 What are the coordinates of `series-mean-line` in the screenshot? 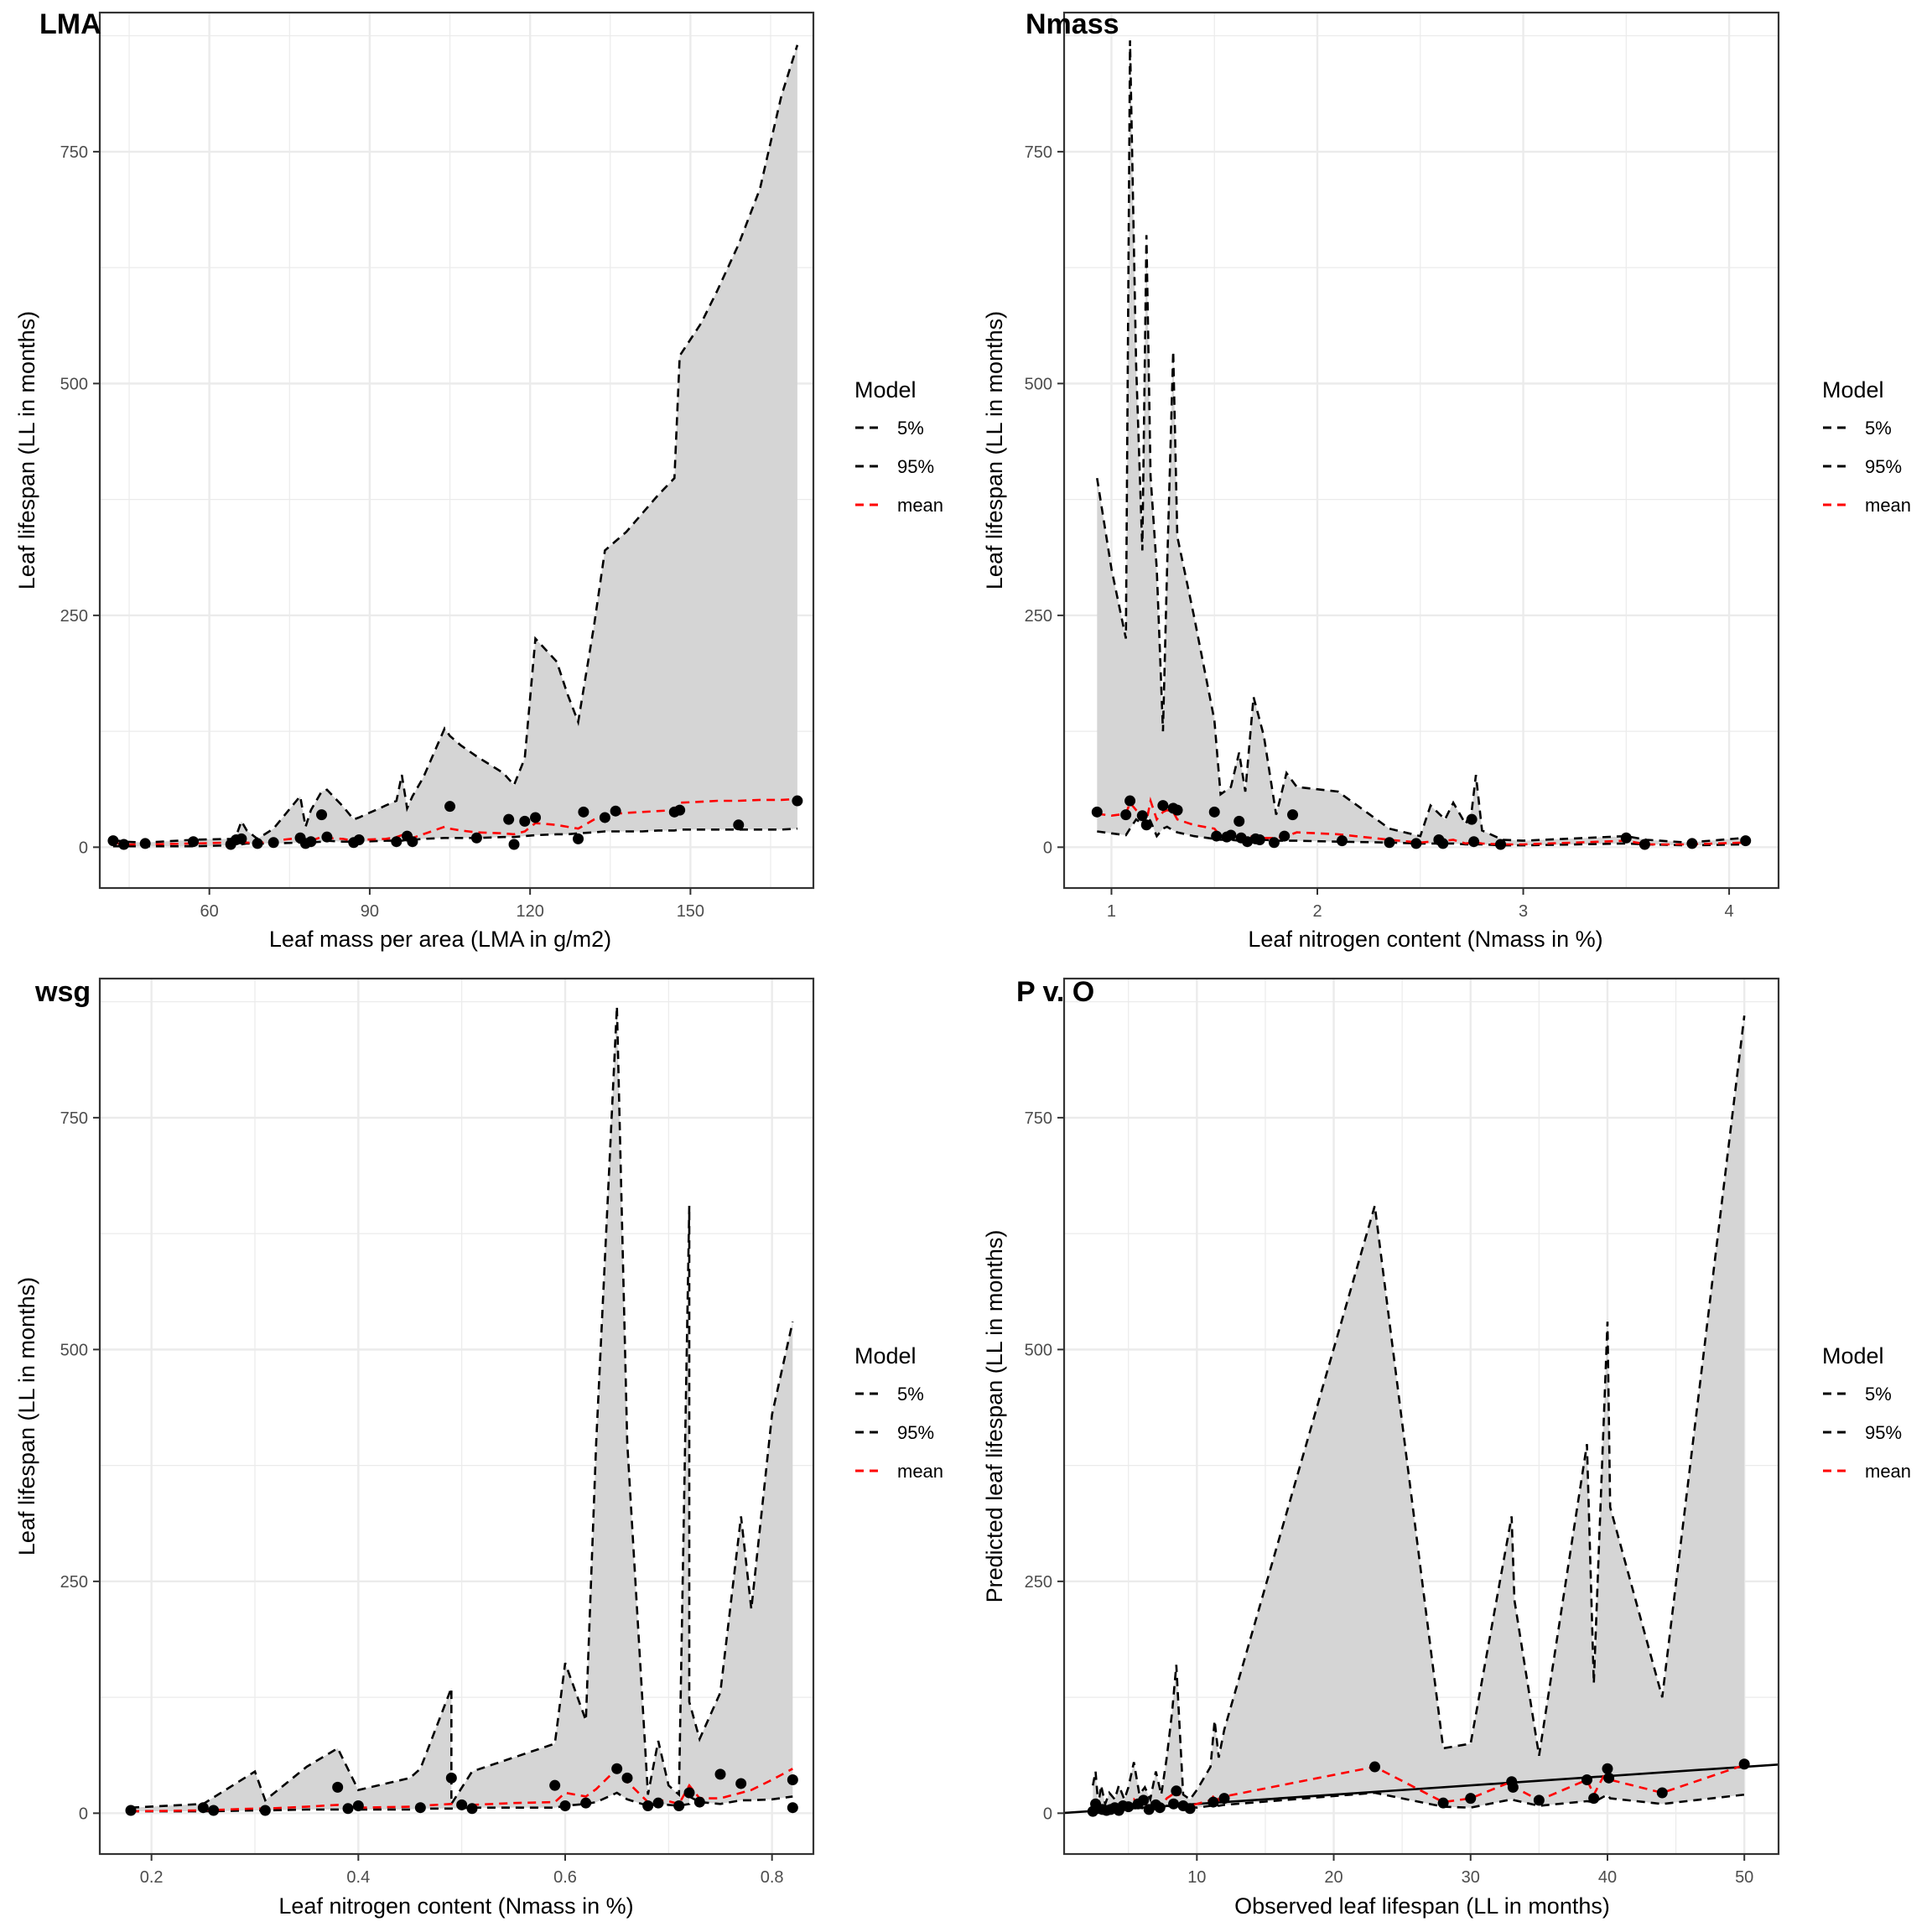 It's located at (461, 1790).